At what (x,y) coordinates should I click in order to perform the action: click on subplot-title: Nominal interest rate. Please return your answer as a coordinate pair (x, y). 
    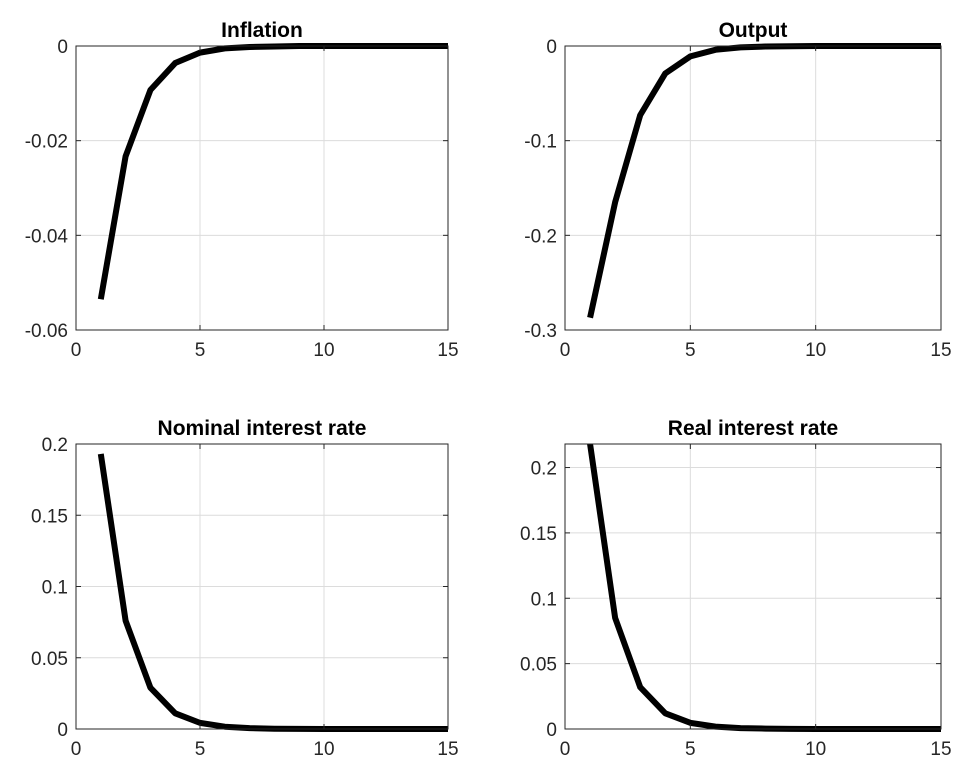
    Looking at the image, I should click on (262, 428).